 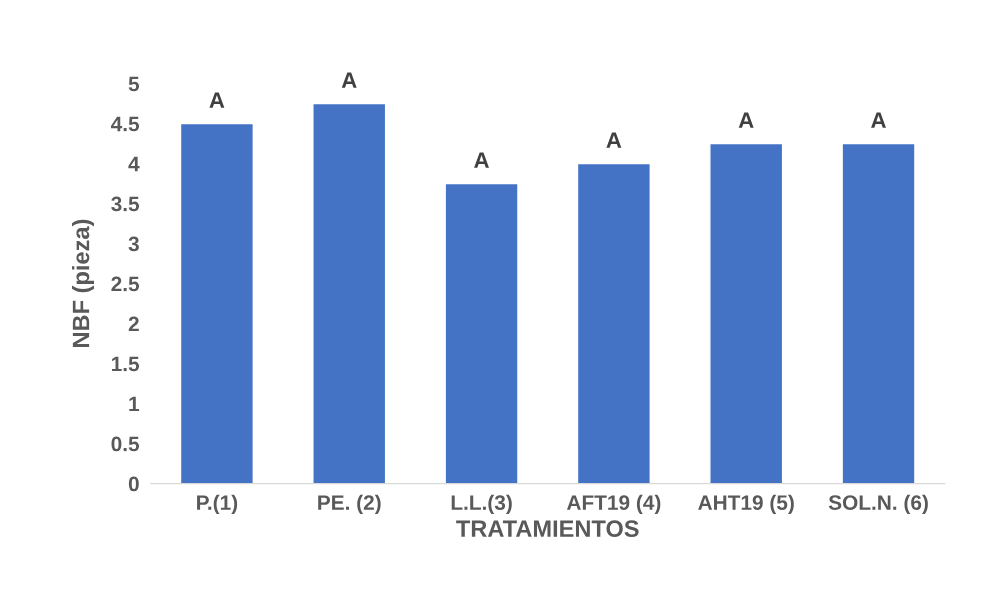 I want to click on x-tick-label: PE. (2), so click(x=349, y=504).